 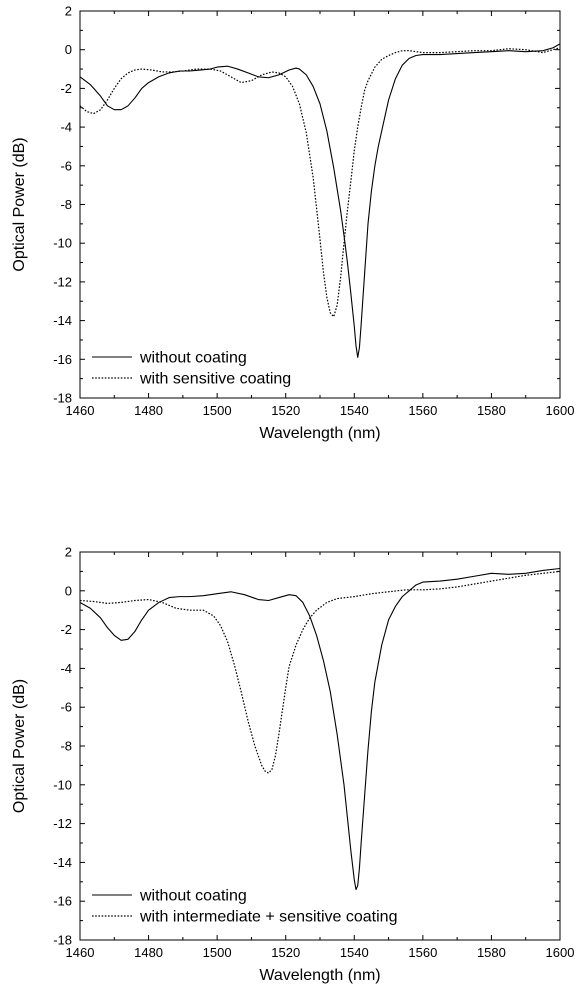 I want to click on legend-label-2: with sensitive coating, so click(x=215, y=379).